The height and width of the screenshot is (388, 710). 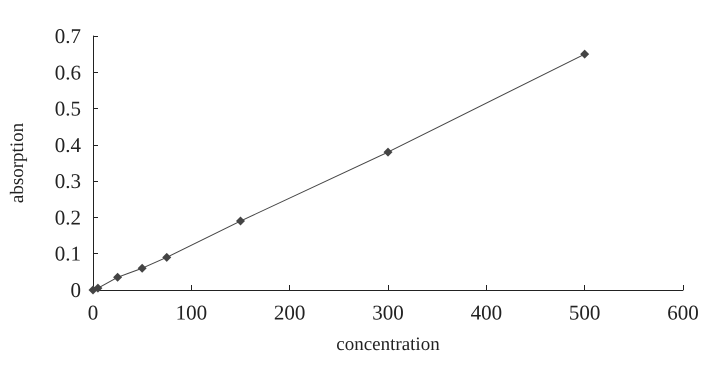 What do you see at coordinates (67, 254) in the screenshot?
I see `y-tick-label: 0.1` at bounding box center [67, 254].